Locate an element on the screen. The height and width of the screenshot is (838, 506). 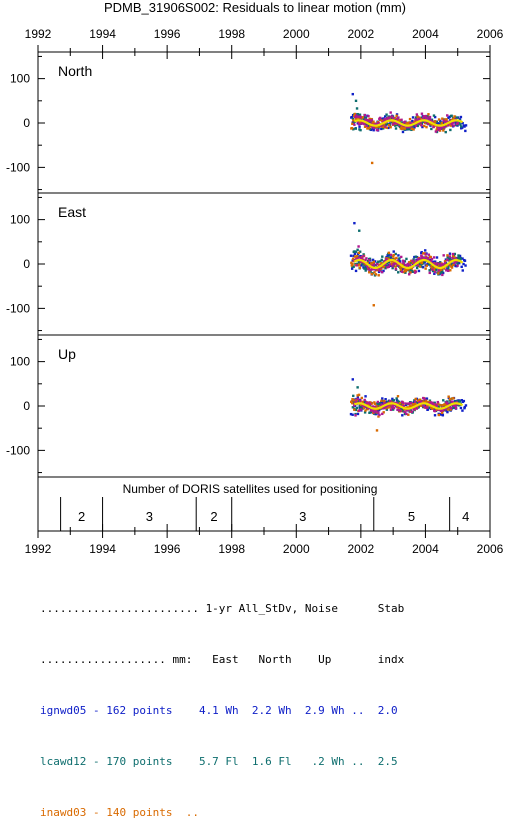
smoothed-curve is located at coordinates (409, 406).